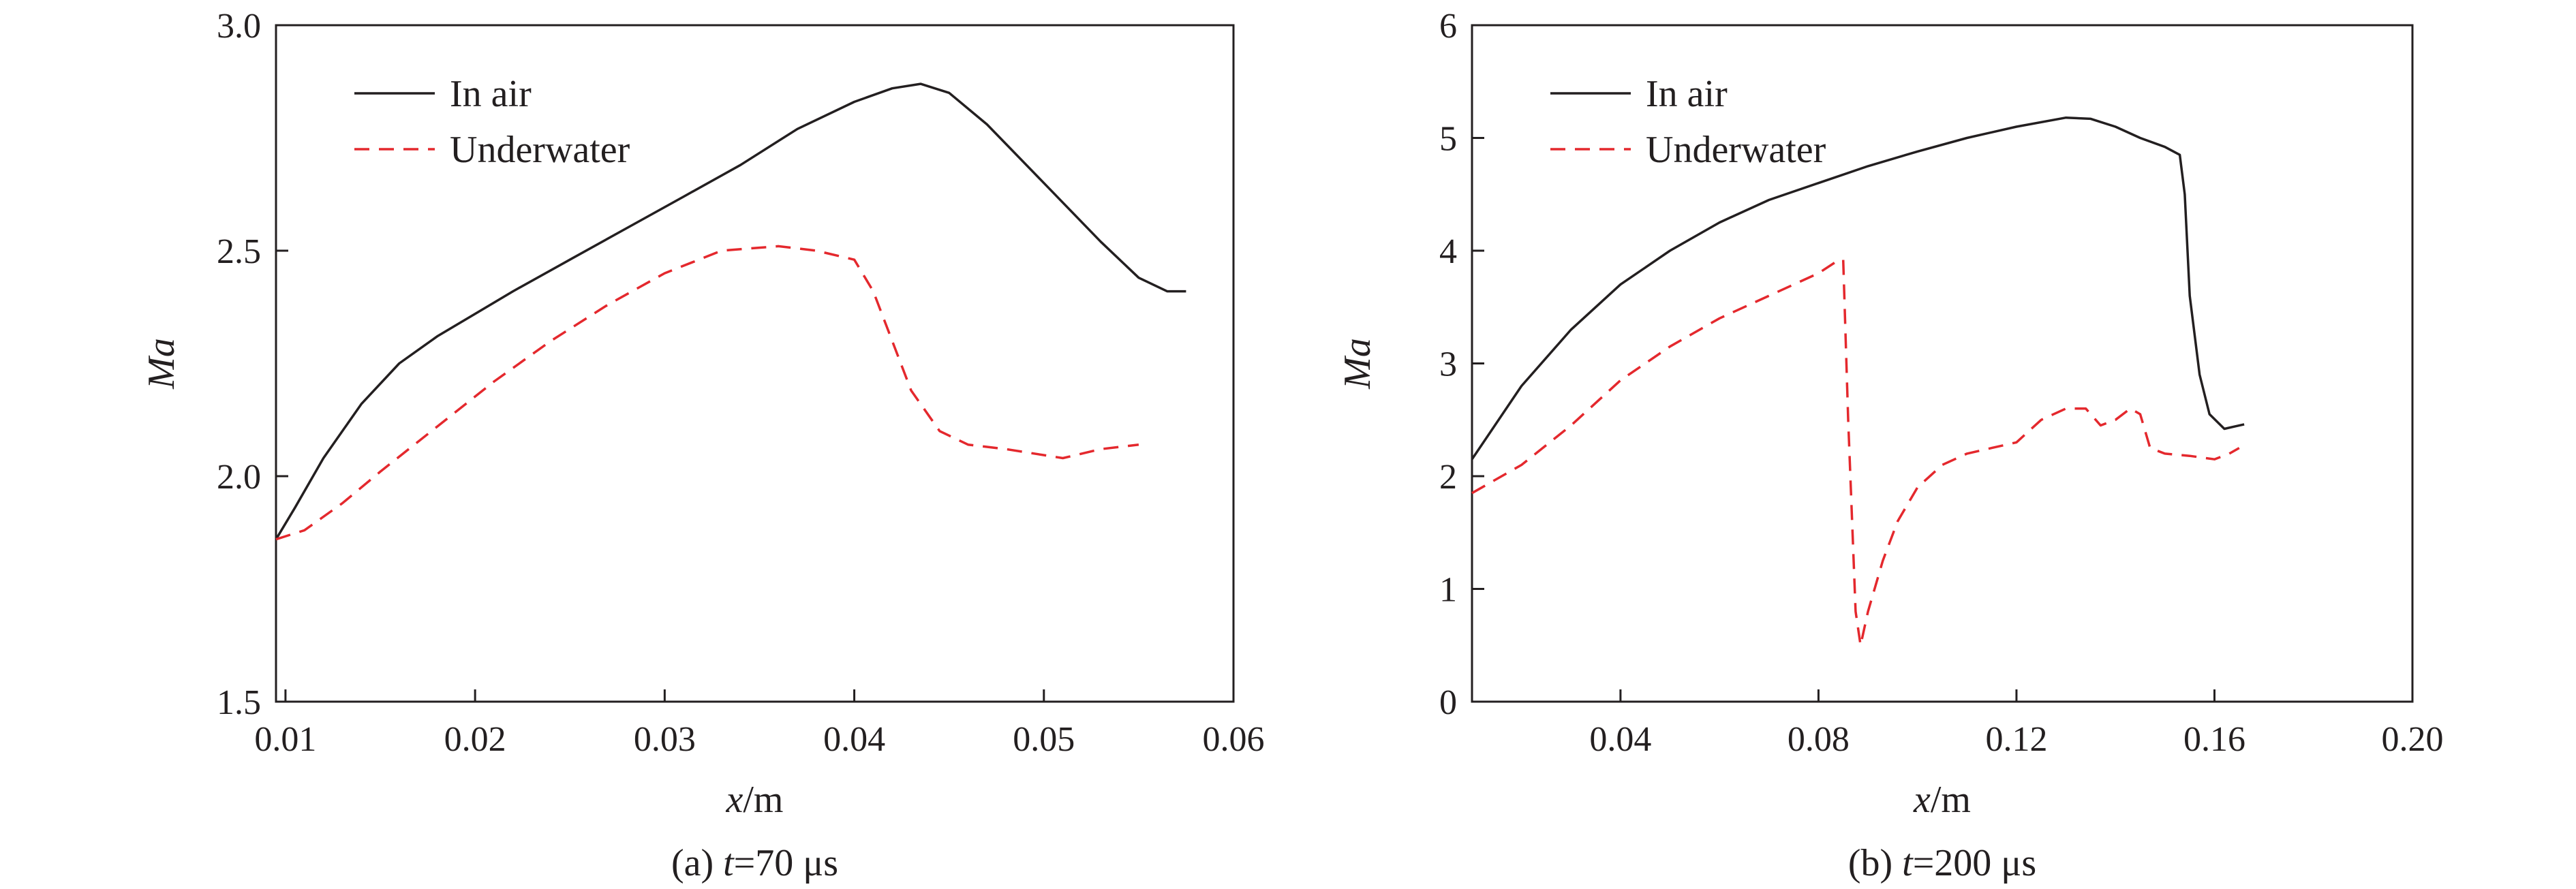  What do you see at coordinates (239, 27) in the screenshot?
I see `y-tick-label: 3.0` at bounding box center [239, 27].